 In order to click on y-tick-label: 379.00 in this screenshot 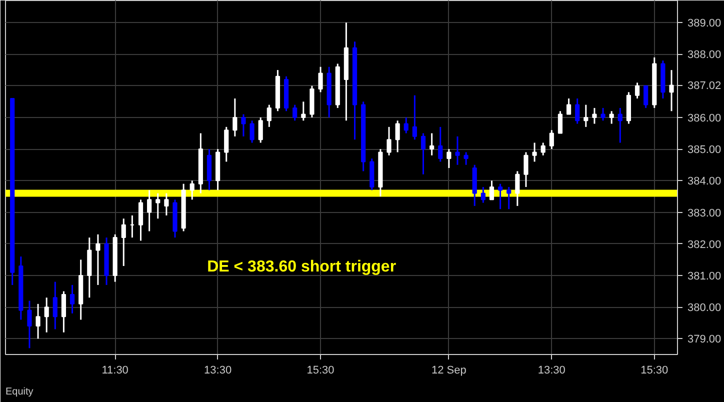, I will do `click(705, 340)`.